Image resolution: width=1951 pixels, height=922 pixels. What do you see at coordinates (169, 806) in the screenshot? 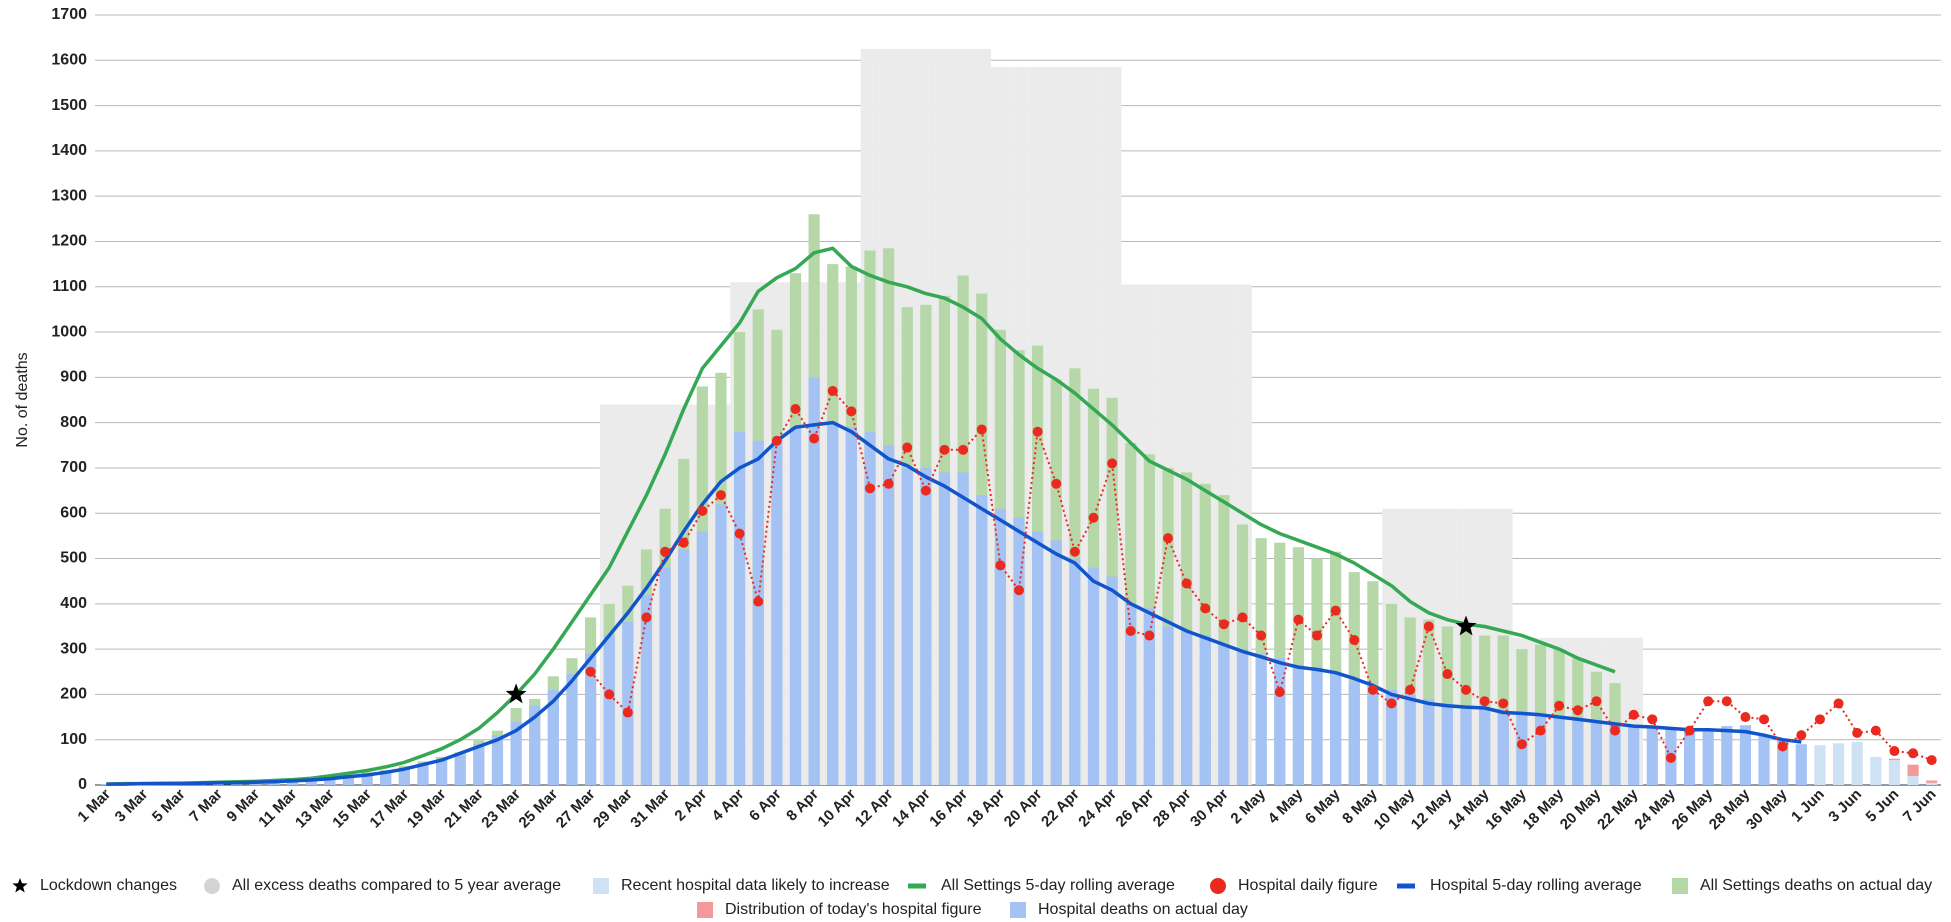
I see `x-tick-label: 5 Mar` at bounding box center [169, 806].